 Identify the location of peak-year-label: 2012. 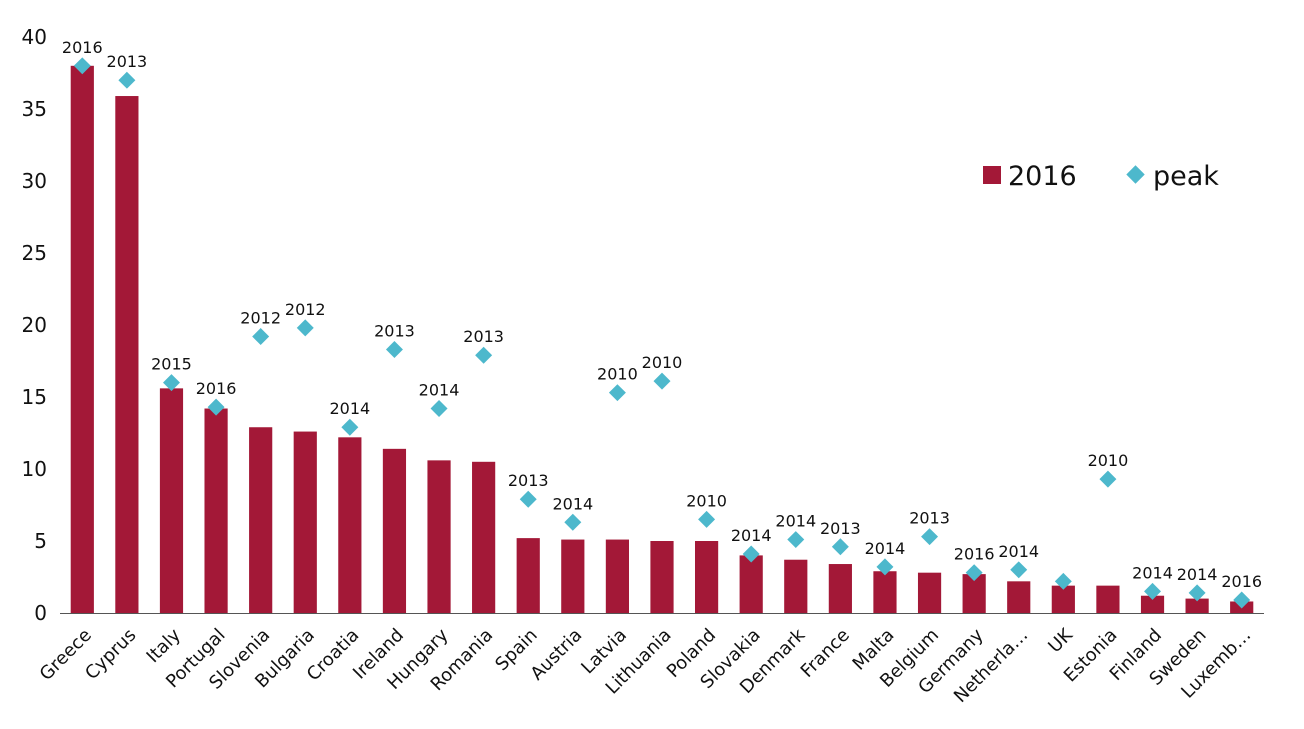
(305, 309).